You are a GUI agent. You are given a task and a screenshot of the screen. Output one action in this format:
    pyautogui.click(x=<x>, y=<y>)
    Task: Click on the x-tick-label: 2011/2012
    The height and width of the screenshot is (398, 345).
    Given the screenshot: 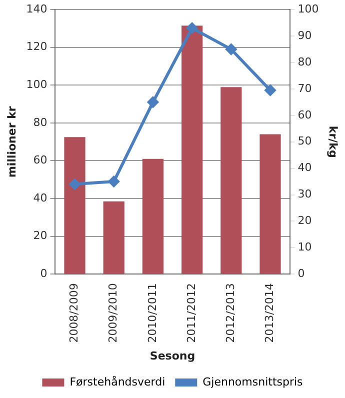 What is the action you would take?
    pyautogui.click(x=191, y=313)
    